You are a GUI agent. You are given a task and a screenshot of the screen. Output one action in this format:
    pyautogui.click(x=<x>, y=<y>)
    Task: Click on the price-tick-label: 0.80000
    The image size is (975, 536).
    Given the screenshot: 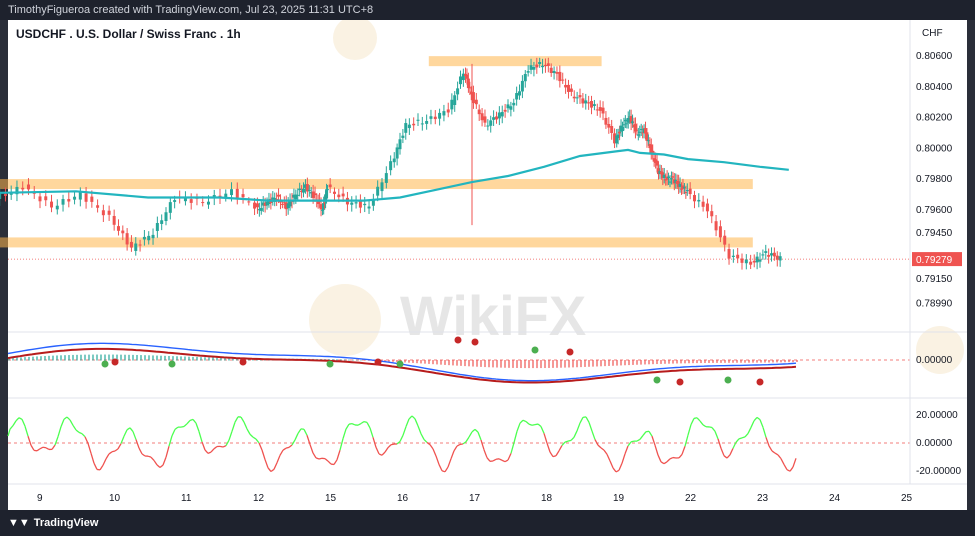 What is the action you would take?
    pyautogui.click(x=934, y=148)
    